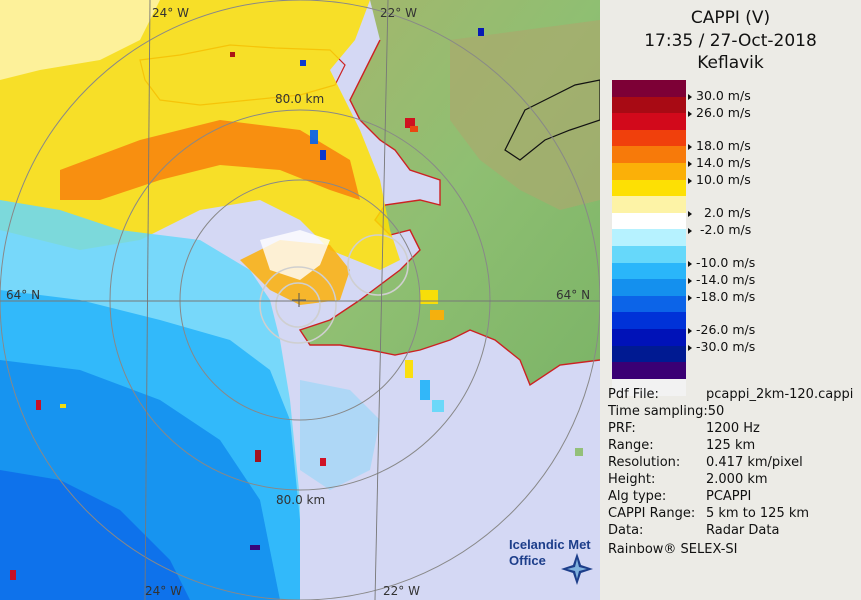 The height and width of the screenshot is (600, 861). Describe the element at coordinates (682, 445) in the screenshot. I see `info-row-range: Range: 125 km` at that location.